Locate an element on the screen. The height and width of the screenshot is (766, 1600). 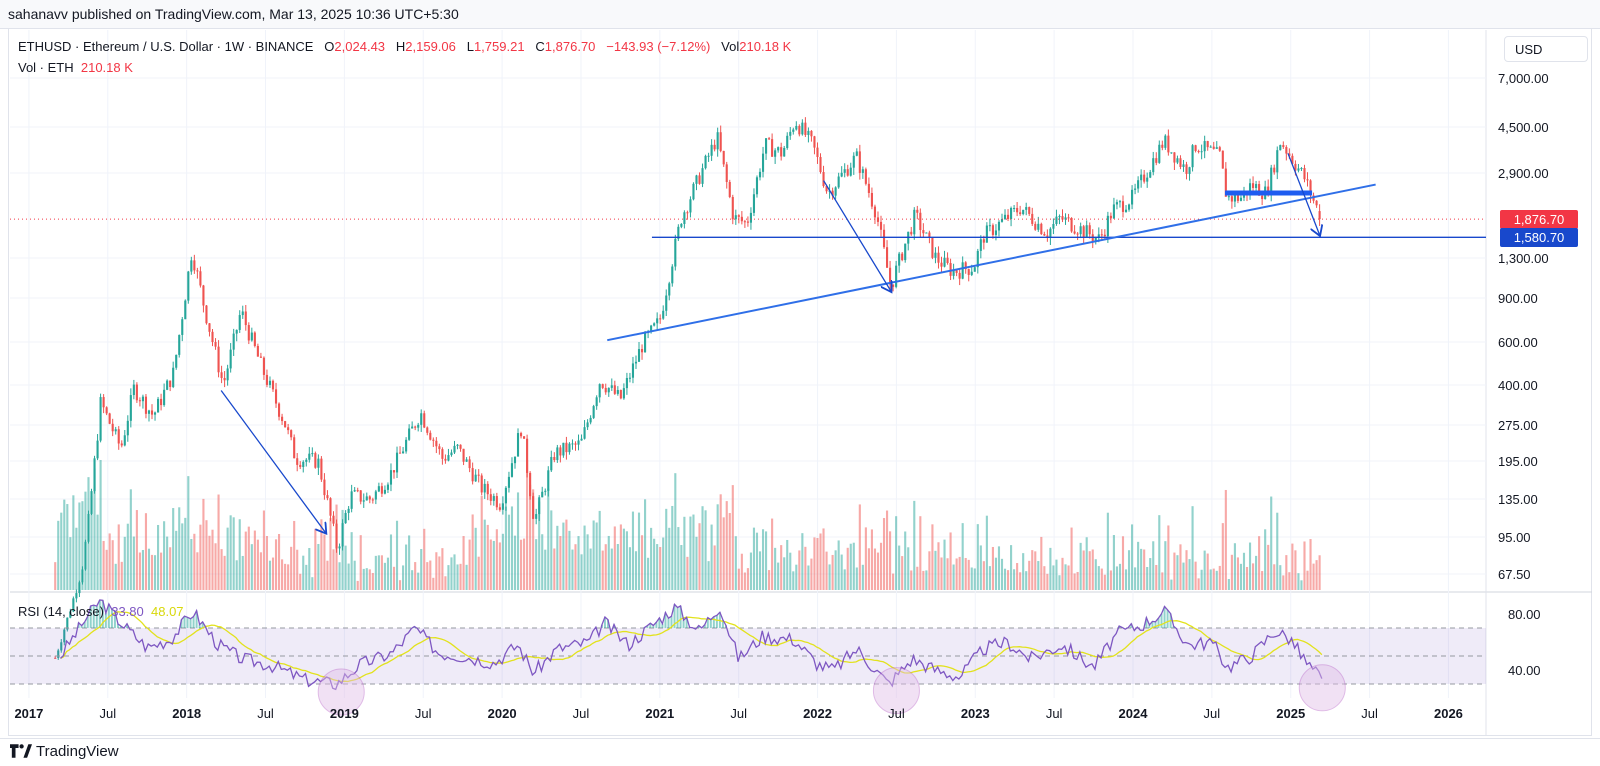
rsi-highlight-circle is located at coordinates (896, 691).